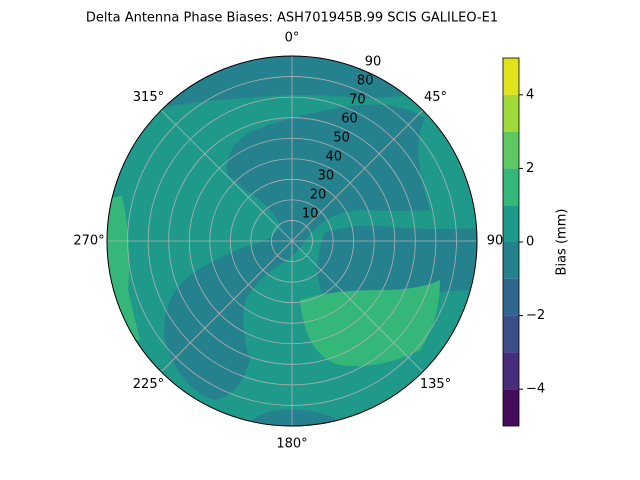 This screenshot has width=640, height=480. What do you see at coordinates (435, 384) in the screenshot?
I see `theta-tick-label: 135°` at bounding box center [435, 384].